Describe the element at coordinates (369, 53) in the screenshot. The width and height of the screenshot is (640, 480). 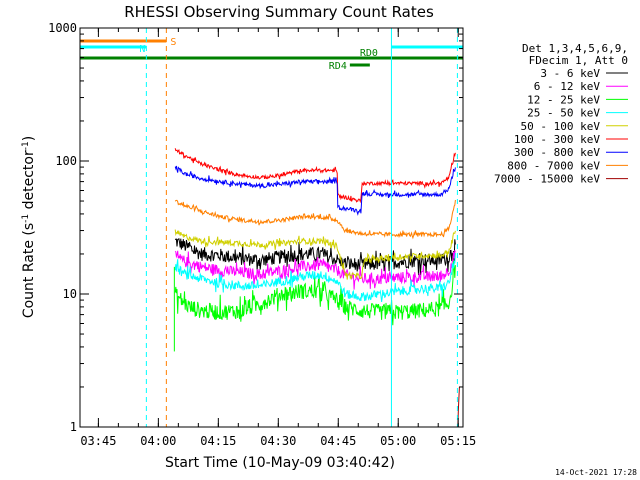
I see `flag-label: RD0` at that location.